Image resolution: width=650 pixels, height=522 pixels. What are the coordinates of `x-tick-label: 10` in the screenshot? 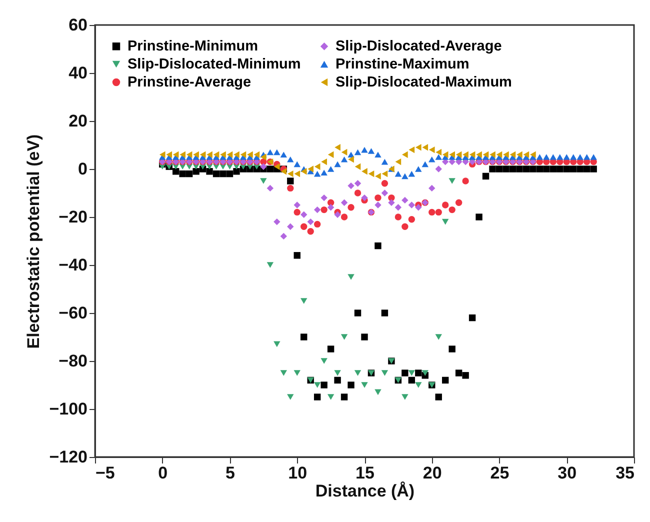 It's located at (298, 473).